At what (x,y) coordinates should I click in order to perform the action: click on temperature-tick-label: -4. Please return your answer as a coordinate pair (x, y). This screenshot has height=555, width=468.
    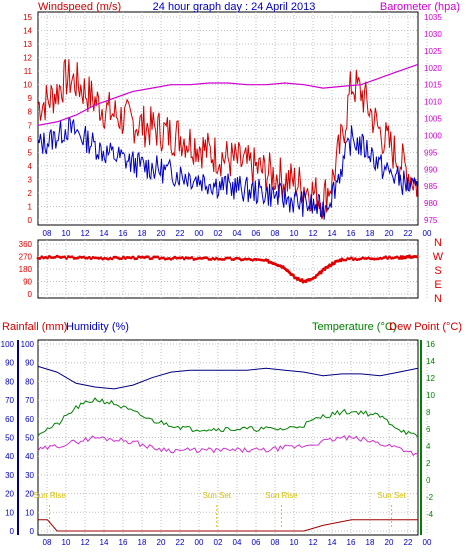
    Looking at the image, I should click on (430, 514).